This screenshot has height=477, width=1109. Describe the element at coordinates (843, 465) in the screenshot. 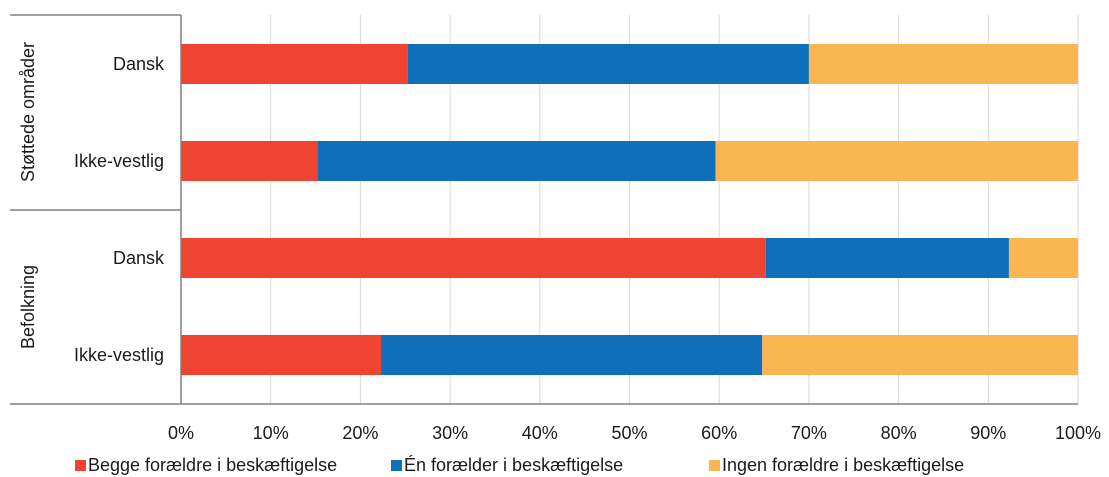

I see `legend-label: Ingen forældre i beskæftigelse` at that location.